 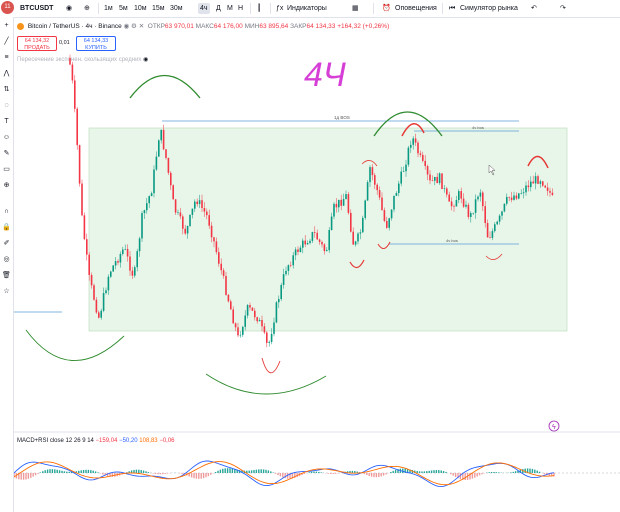 I want to click on hide-drawings-icon: ◎, so click(x=6, y=259).